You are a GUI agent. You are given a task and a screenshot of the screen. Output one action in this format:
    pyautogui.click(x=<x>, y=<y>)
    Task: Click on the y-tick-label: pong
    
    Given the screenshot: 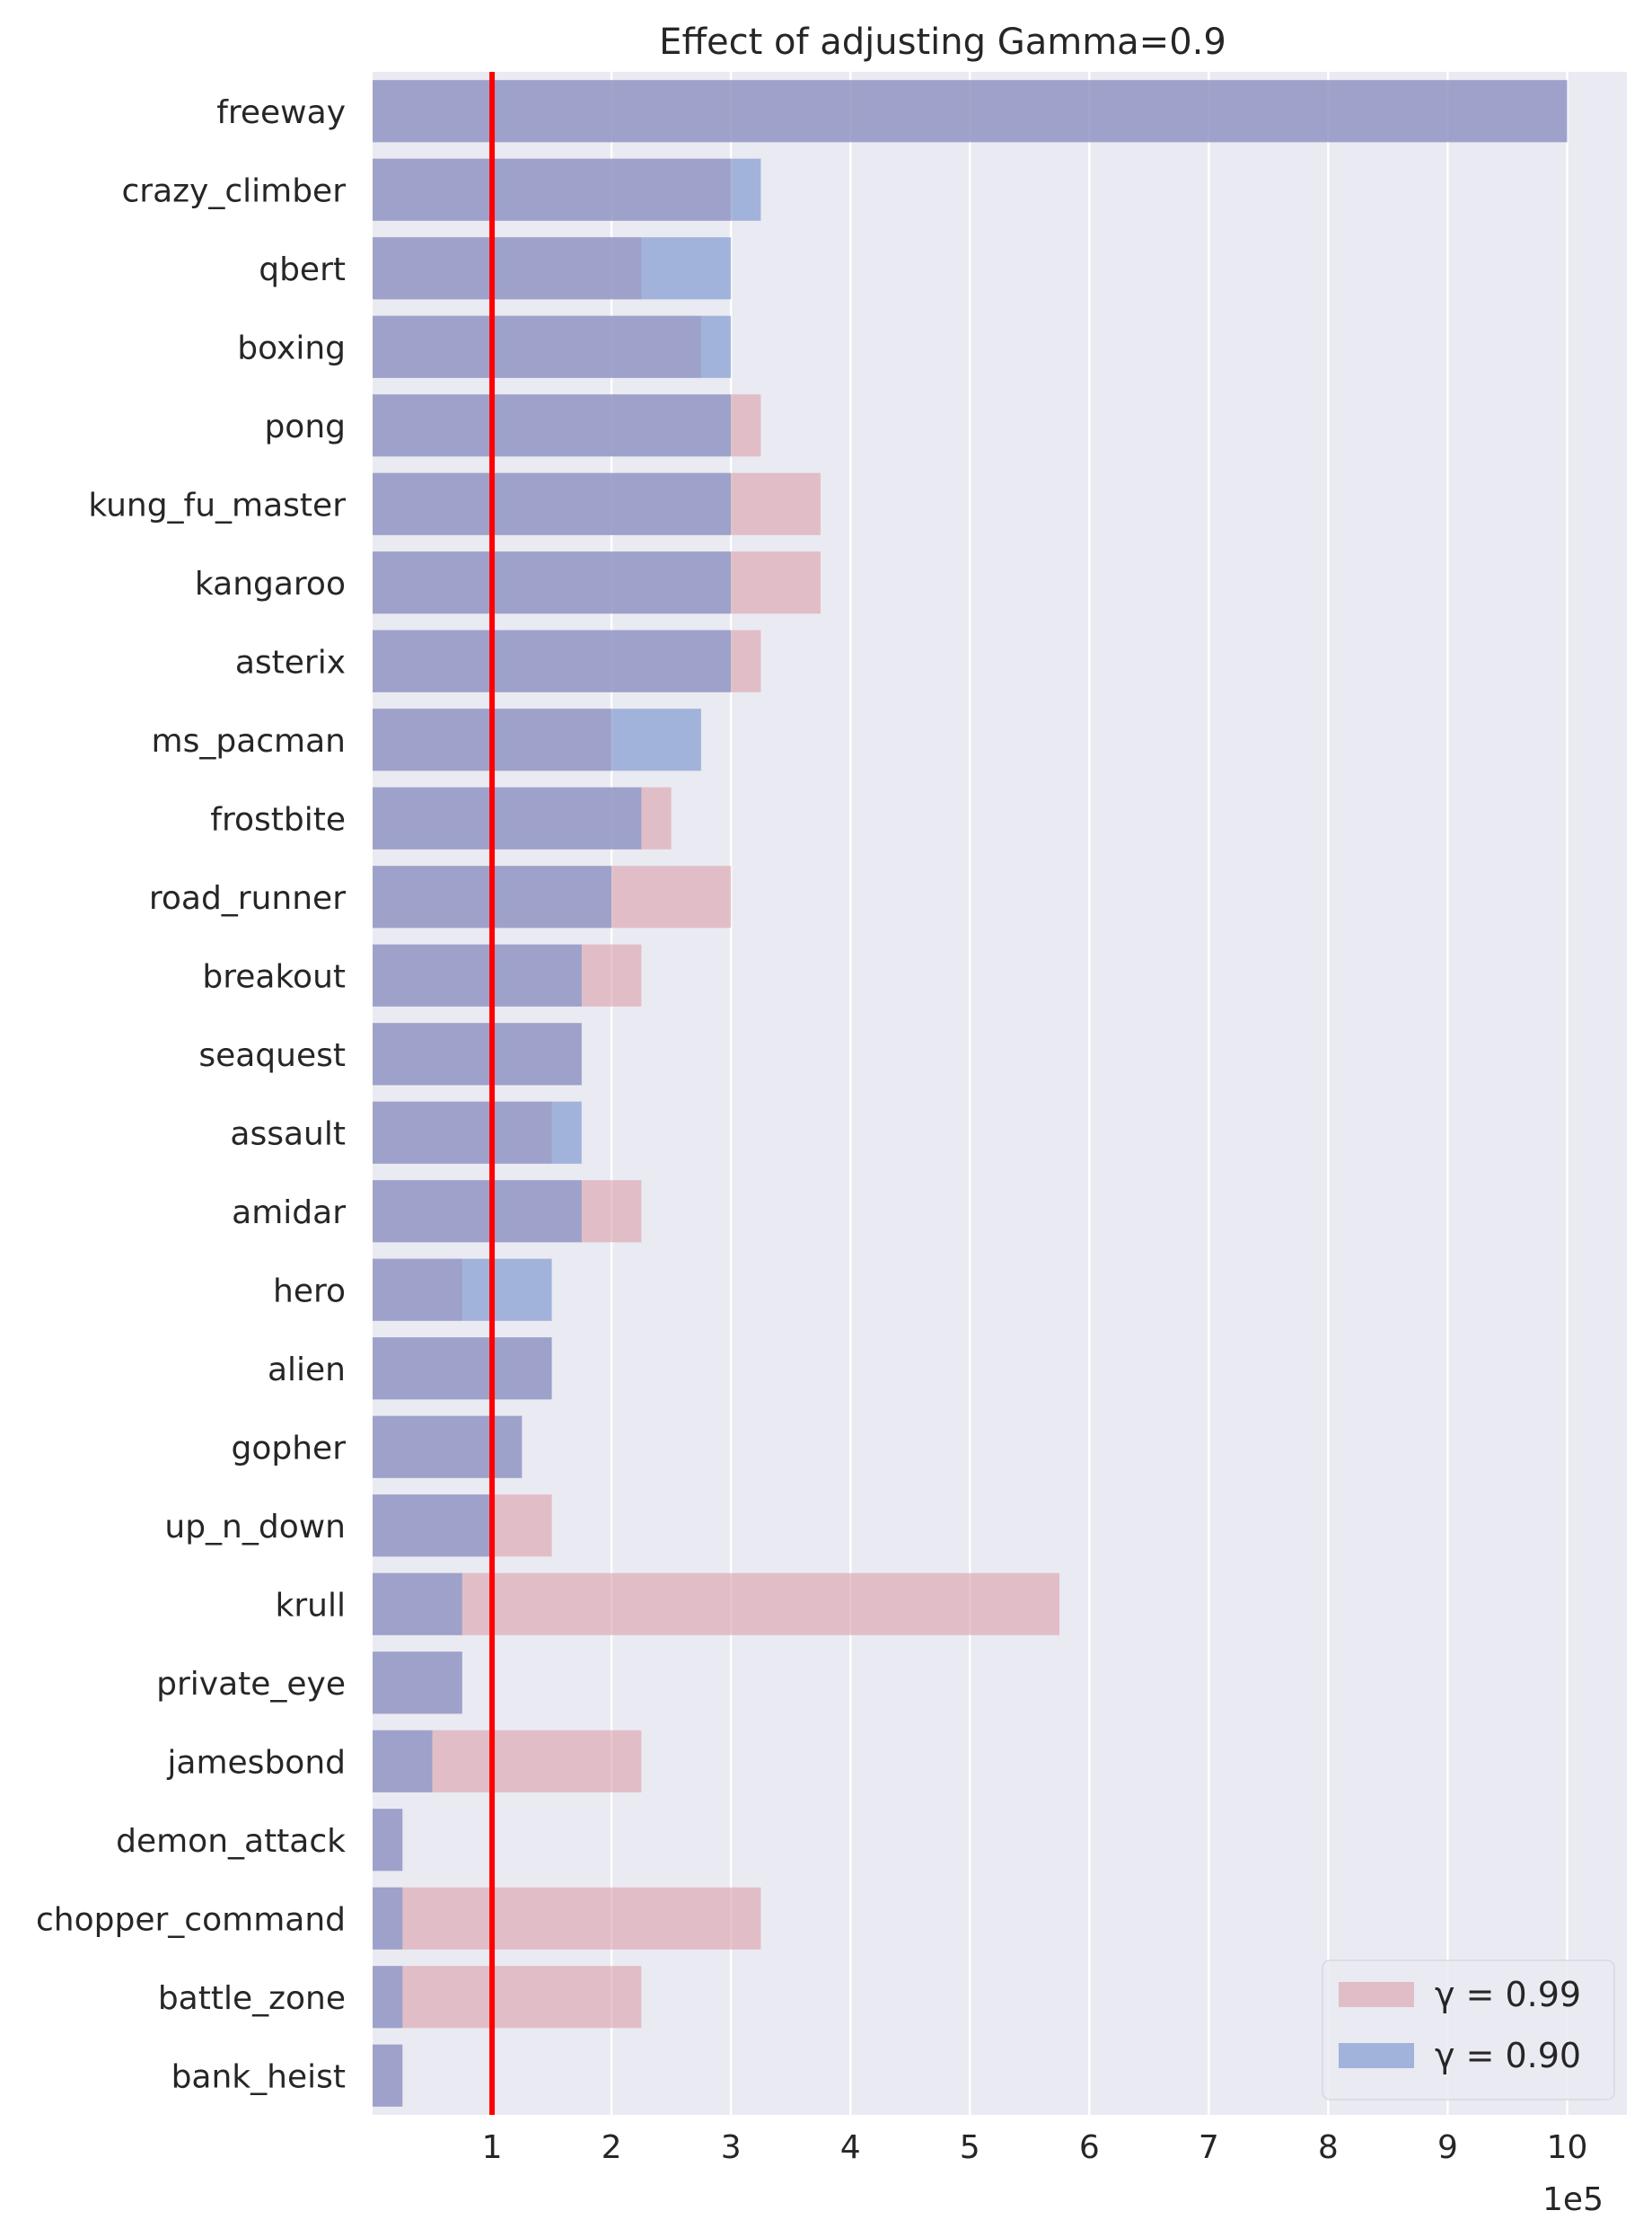 What is the action you would take?
    pyautogui.click(x=305, y=427)
    